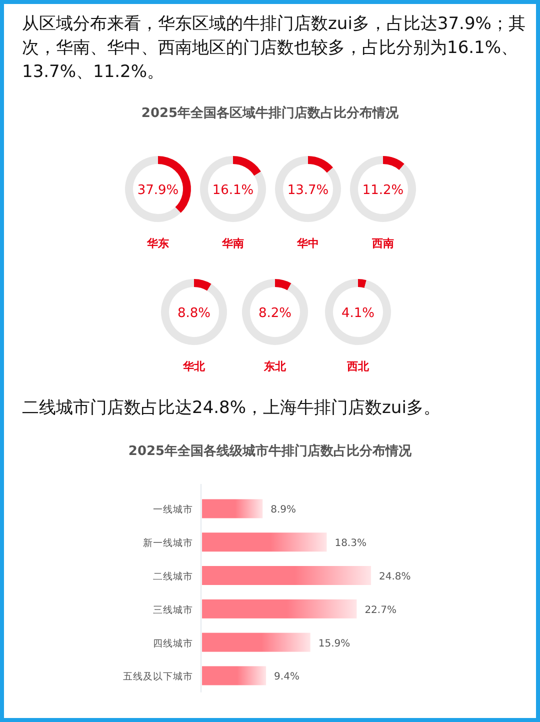 This screenshot has width=540, height=722. What do you see at coordinates (173, 610) in the screenshot?
I see `y-tick-label: 三线城市` at bounding box center [173, 610].